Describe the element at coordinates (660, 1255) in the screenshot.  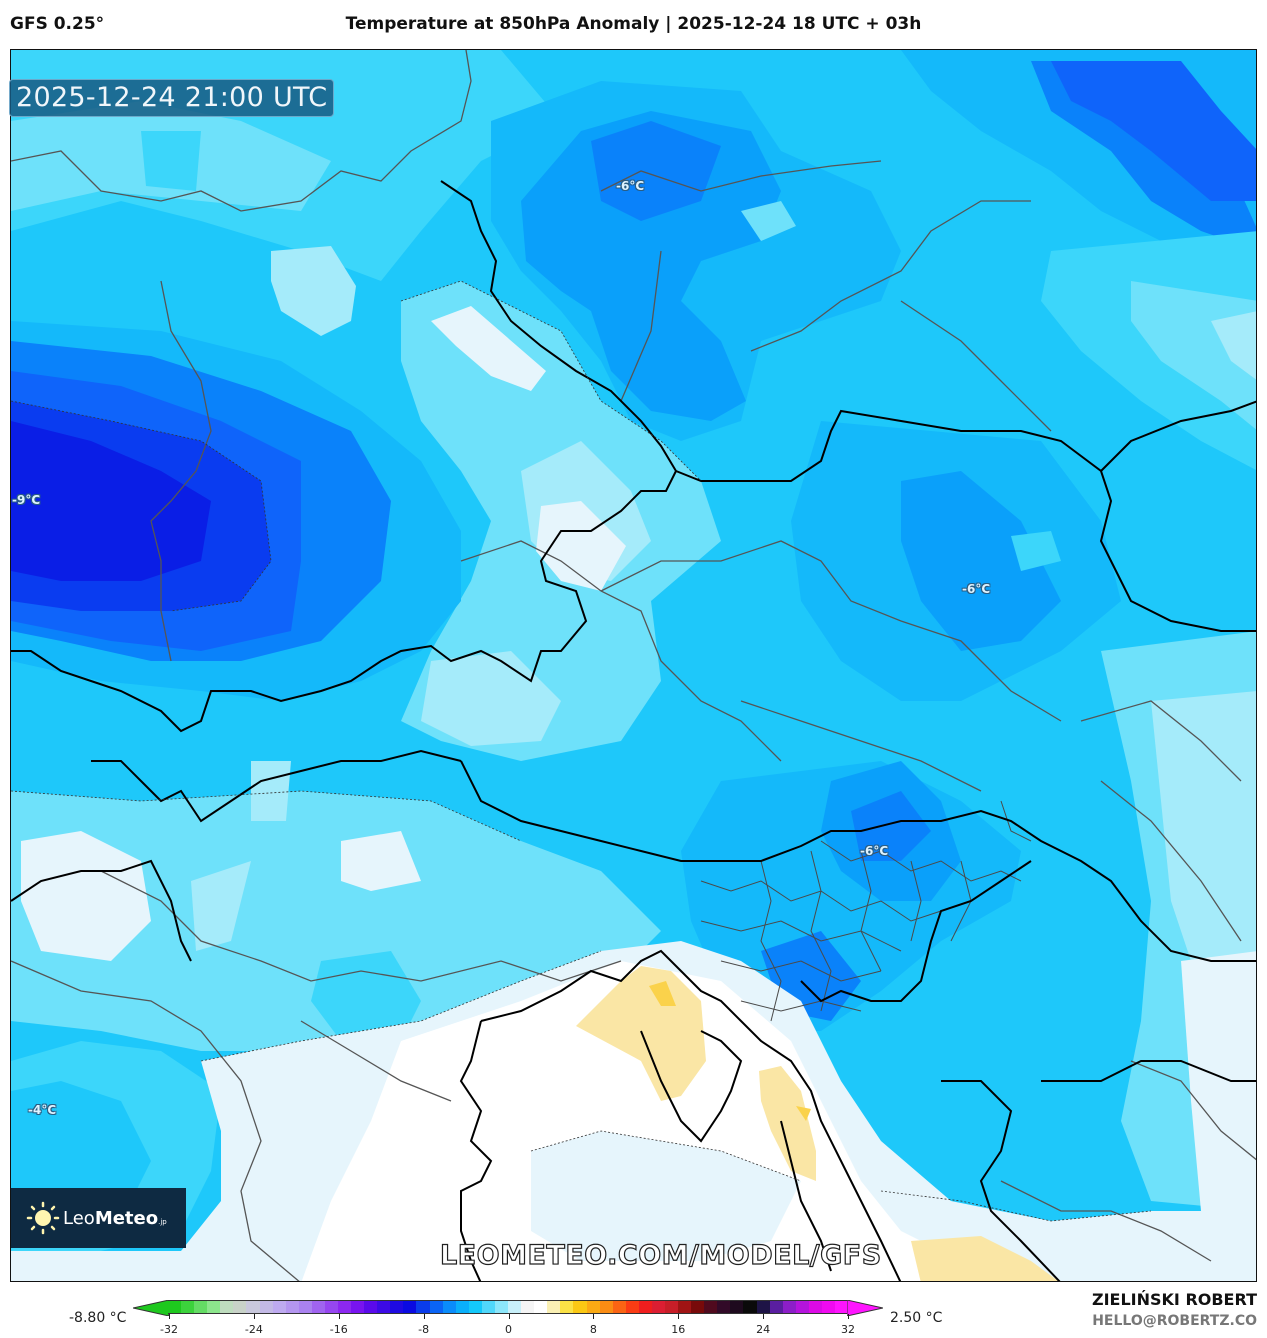
I see `watermark-url: LEOMETEO.COM/MODEL/GFS` at that location.